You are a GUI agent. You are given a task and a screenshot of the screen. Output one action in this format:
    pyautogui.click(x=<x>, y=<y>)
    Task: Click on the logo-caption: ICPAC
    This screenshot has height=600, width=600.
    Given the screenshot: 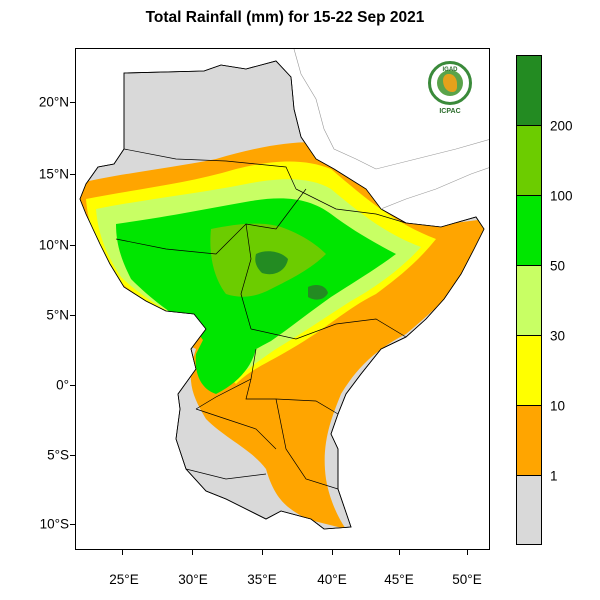 What is the action you would take?
    pyautogui.click(x=450, y=111)
    